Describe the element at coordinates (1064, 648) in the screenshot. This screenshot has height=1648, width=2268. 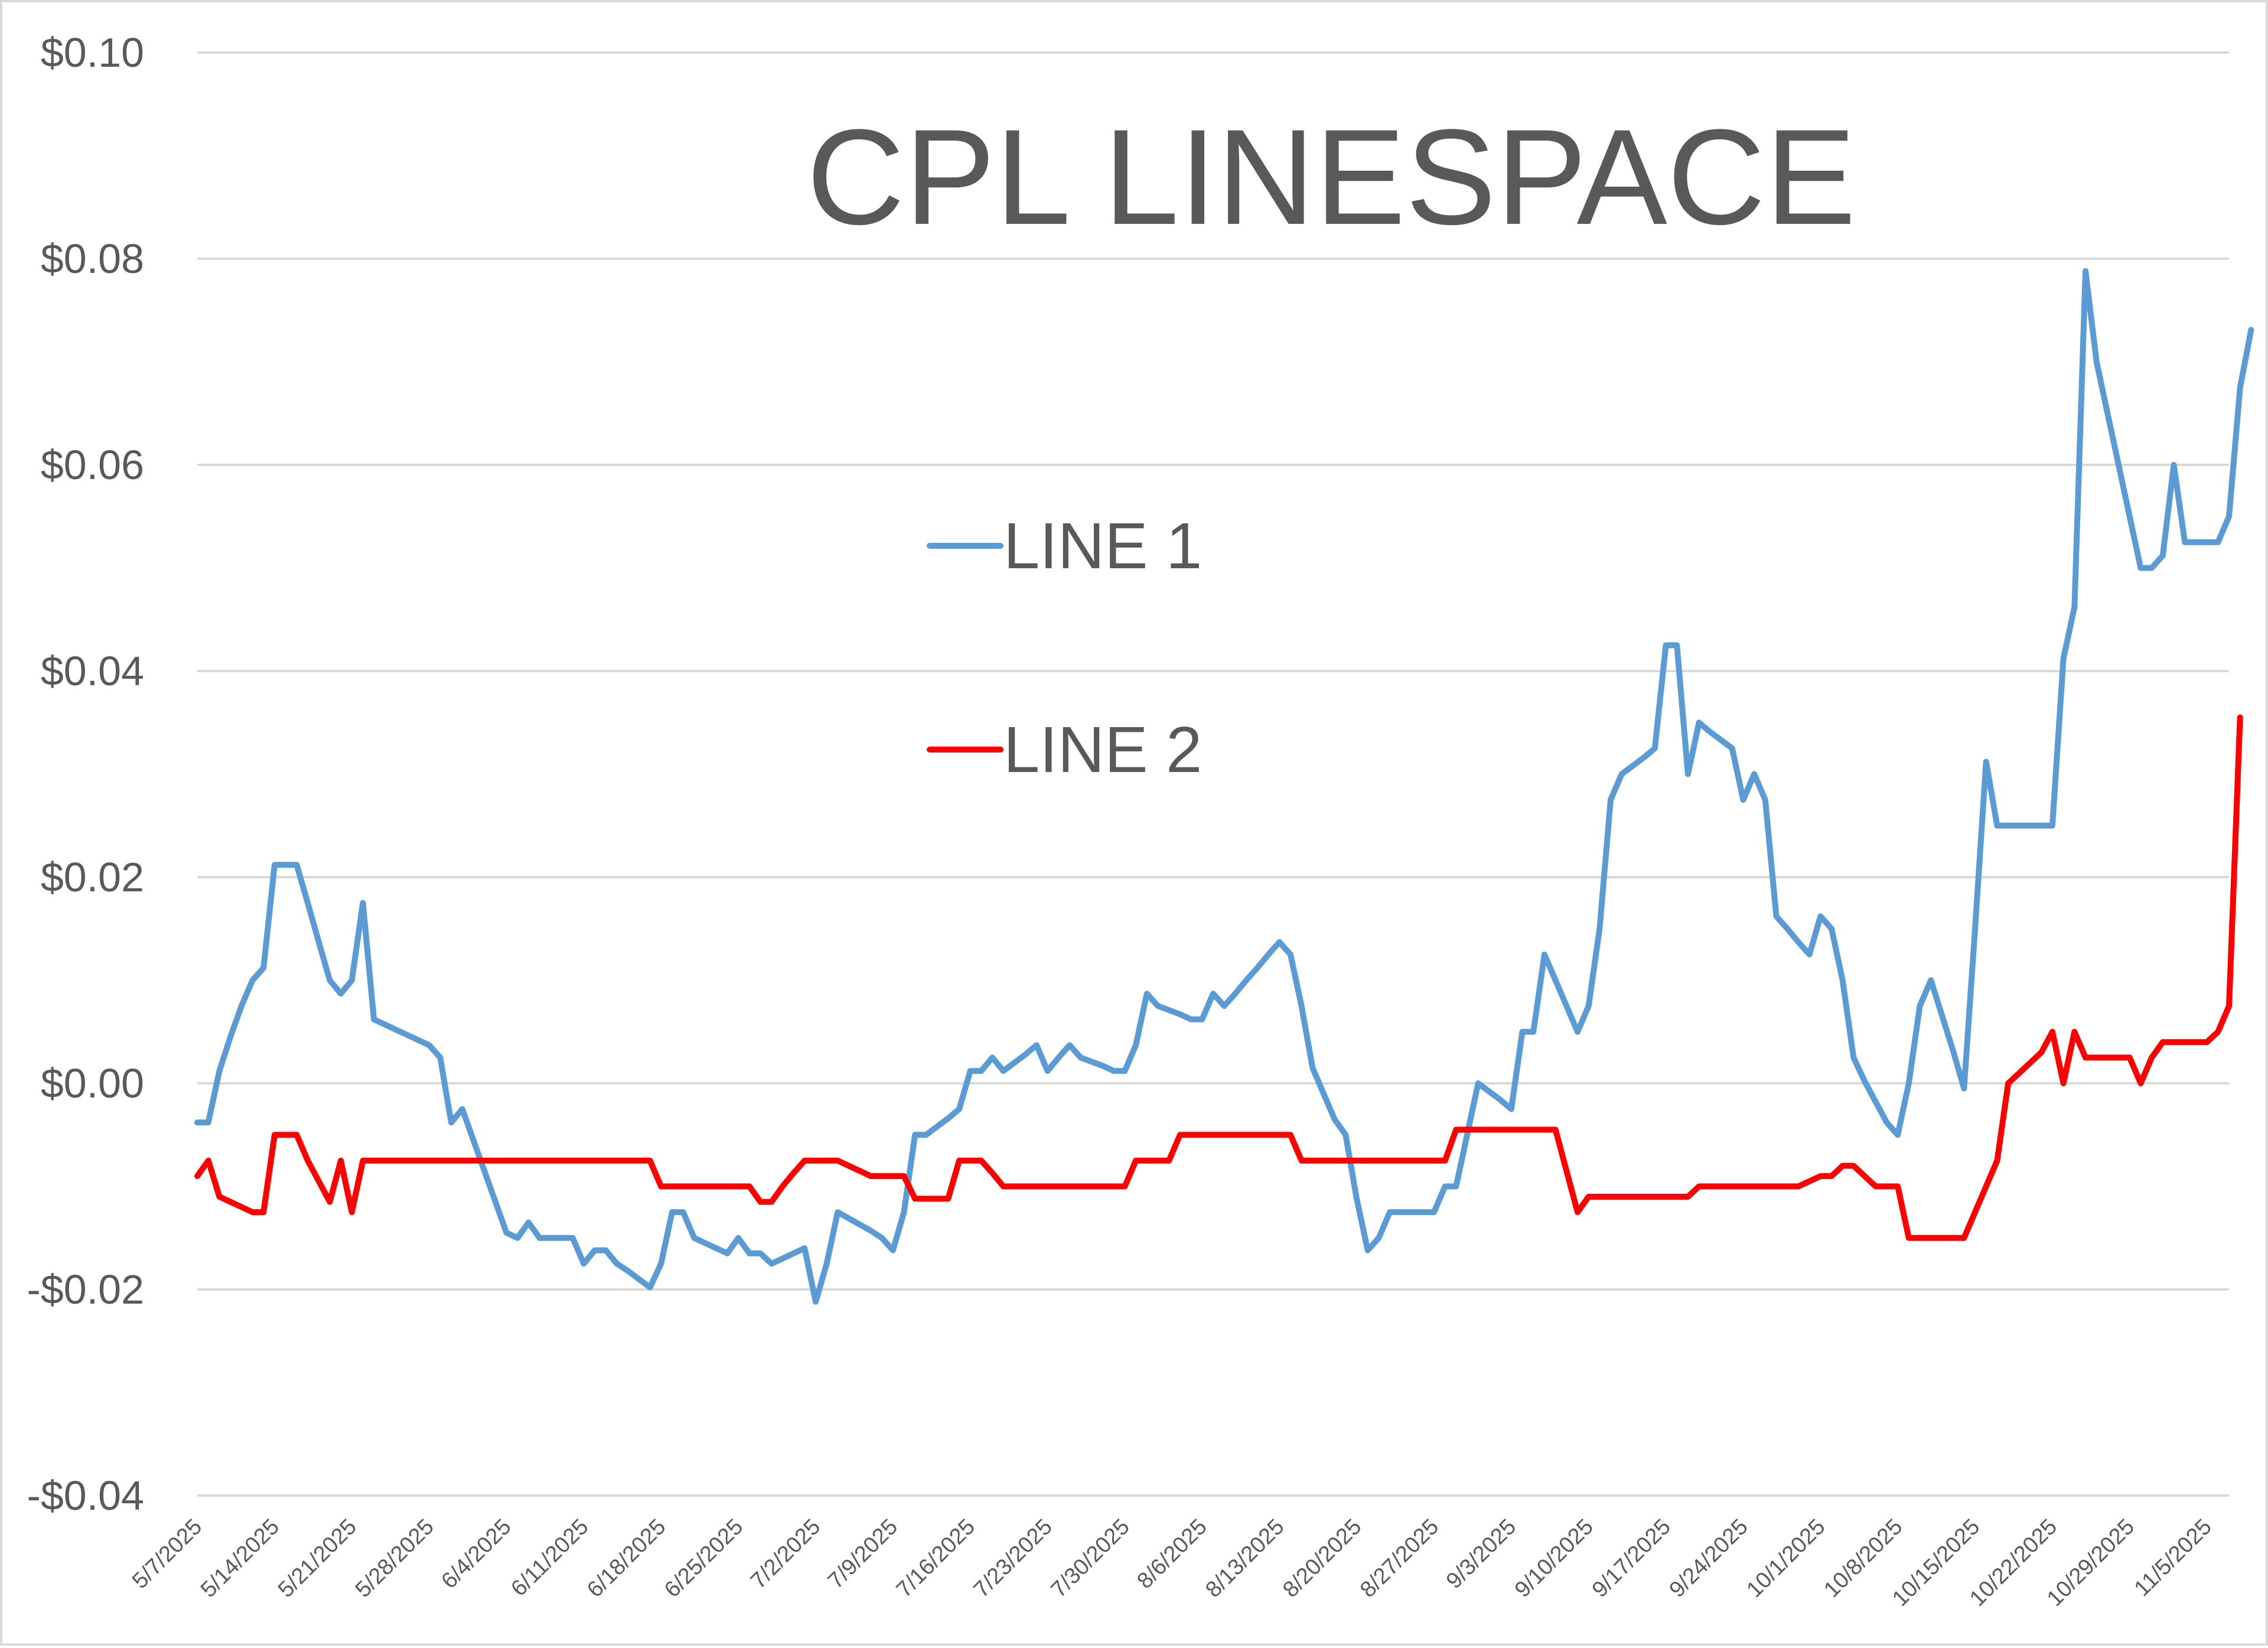
I see `legend: LINE 1 LINE 2` at that location.